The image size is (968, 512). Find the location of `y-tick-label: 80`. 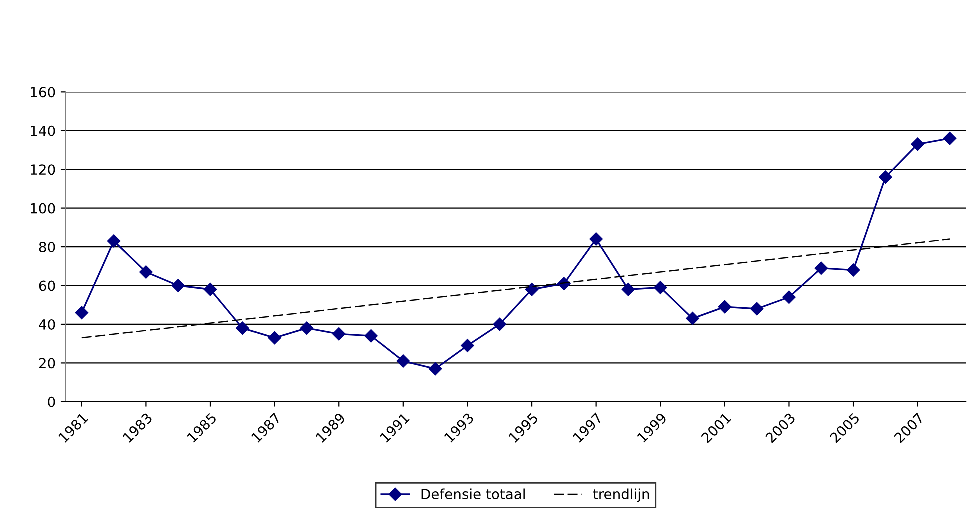

y-tick-label: 80 is located at coordinates (47, 247).